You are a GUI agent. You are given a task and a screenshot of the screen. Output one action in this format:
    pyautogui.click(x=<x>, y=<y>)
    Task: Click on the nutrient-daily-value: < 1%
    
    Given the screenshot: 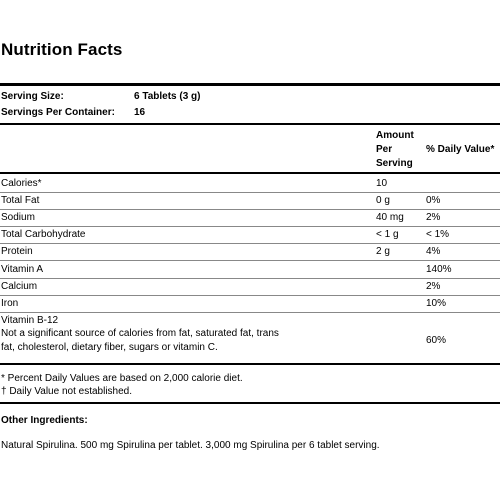 What is the action you would take?
    pyautogui.click(x=438, y=234)
    